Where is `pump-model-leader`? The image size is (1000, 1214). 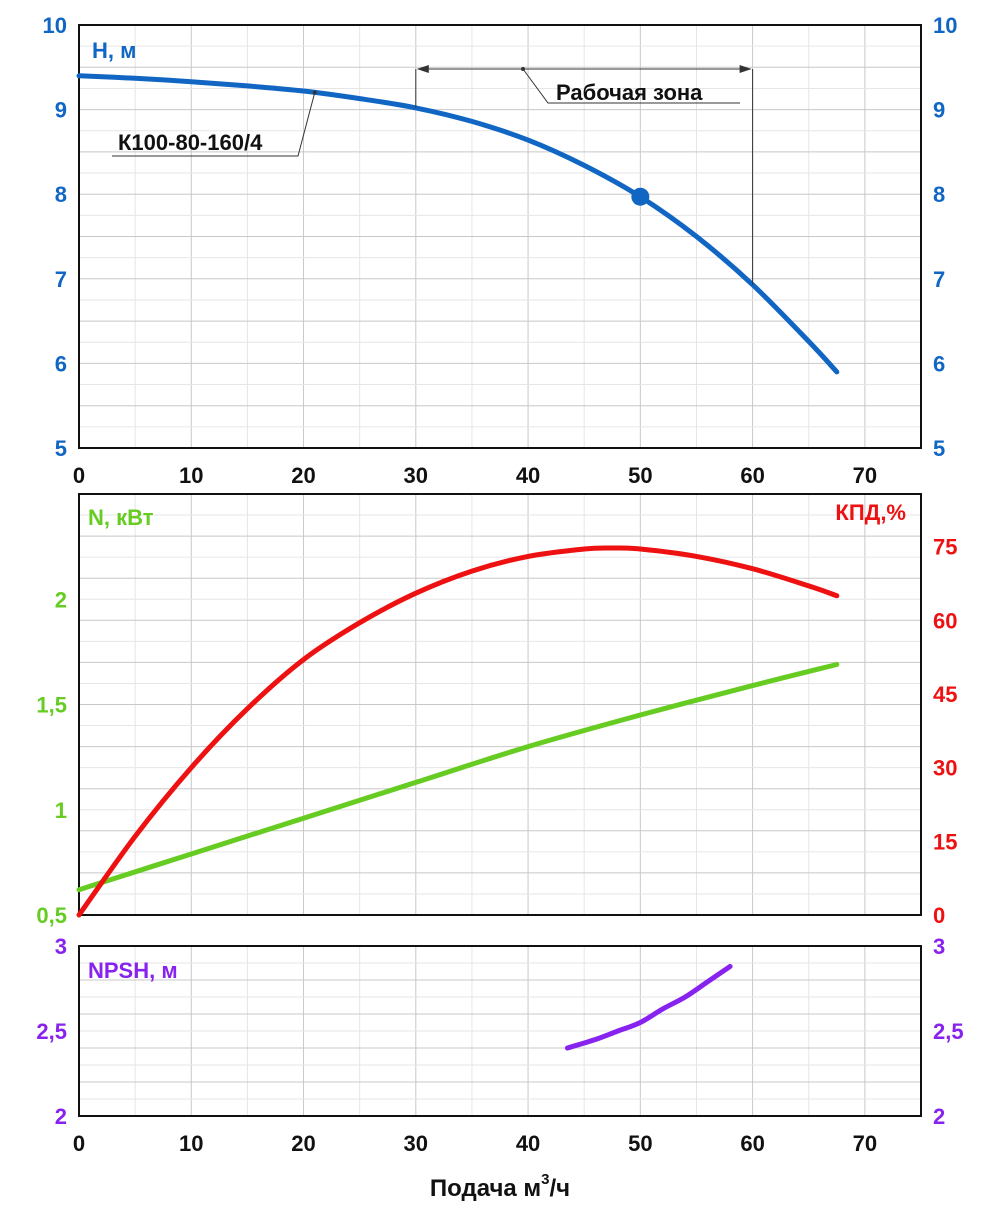
pump-model-leader is located at coordinates (214, 124).